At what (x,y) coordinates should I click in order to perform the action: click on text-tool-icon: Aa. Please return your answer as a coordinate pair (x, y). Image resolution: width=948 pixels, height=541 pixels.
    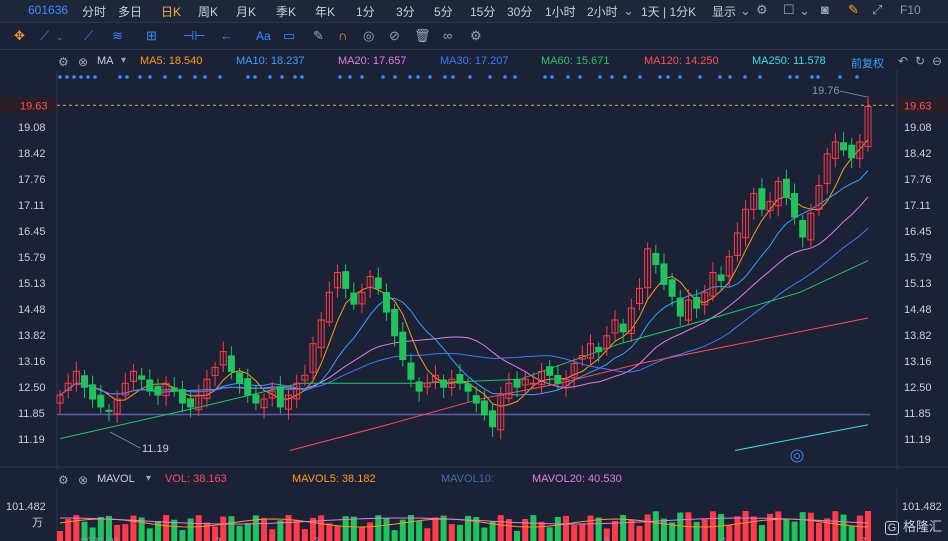
    Looking at the image, I should click on (263, 36).